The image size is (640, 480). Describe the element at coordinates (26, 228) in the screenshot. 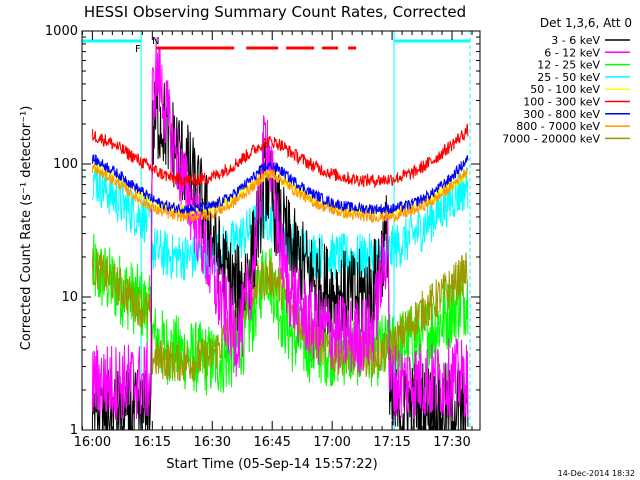

I see `y-axis-label: Corrected Count Rate (s⁻¹ detector⁻¹)` at that location.